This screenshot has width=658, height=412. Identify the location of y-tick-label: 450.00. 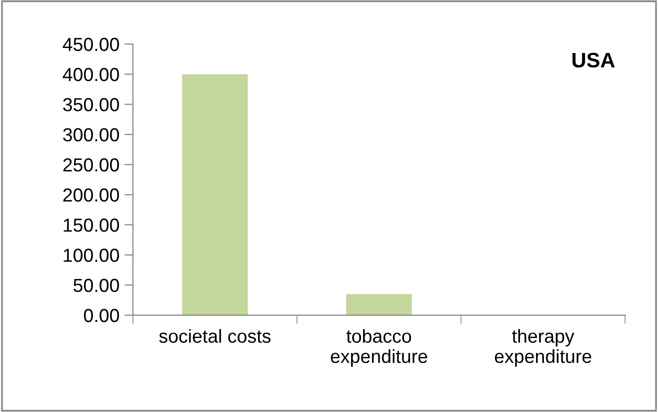
(90, 45).